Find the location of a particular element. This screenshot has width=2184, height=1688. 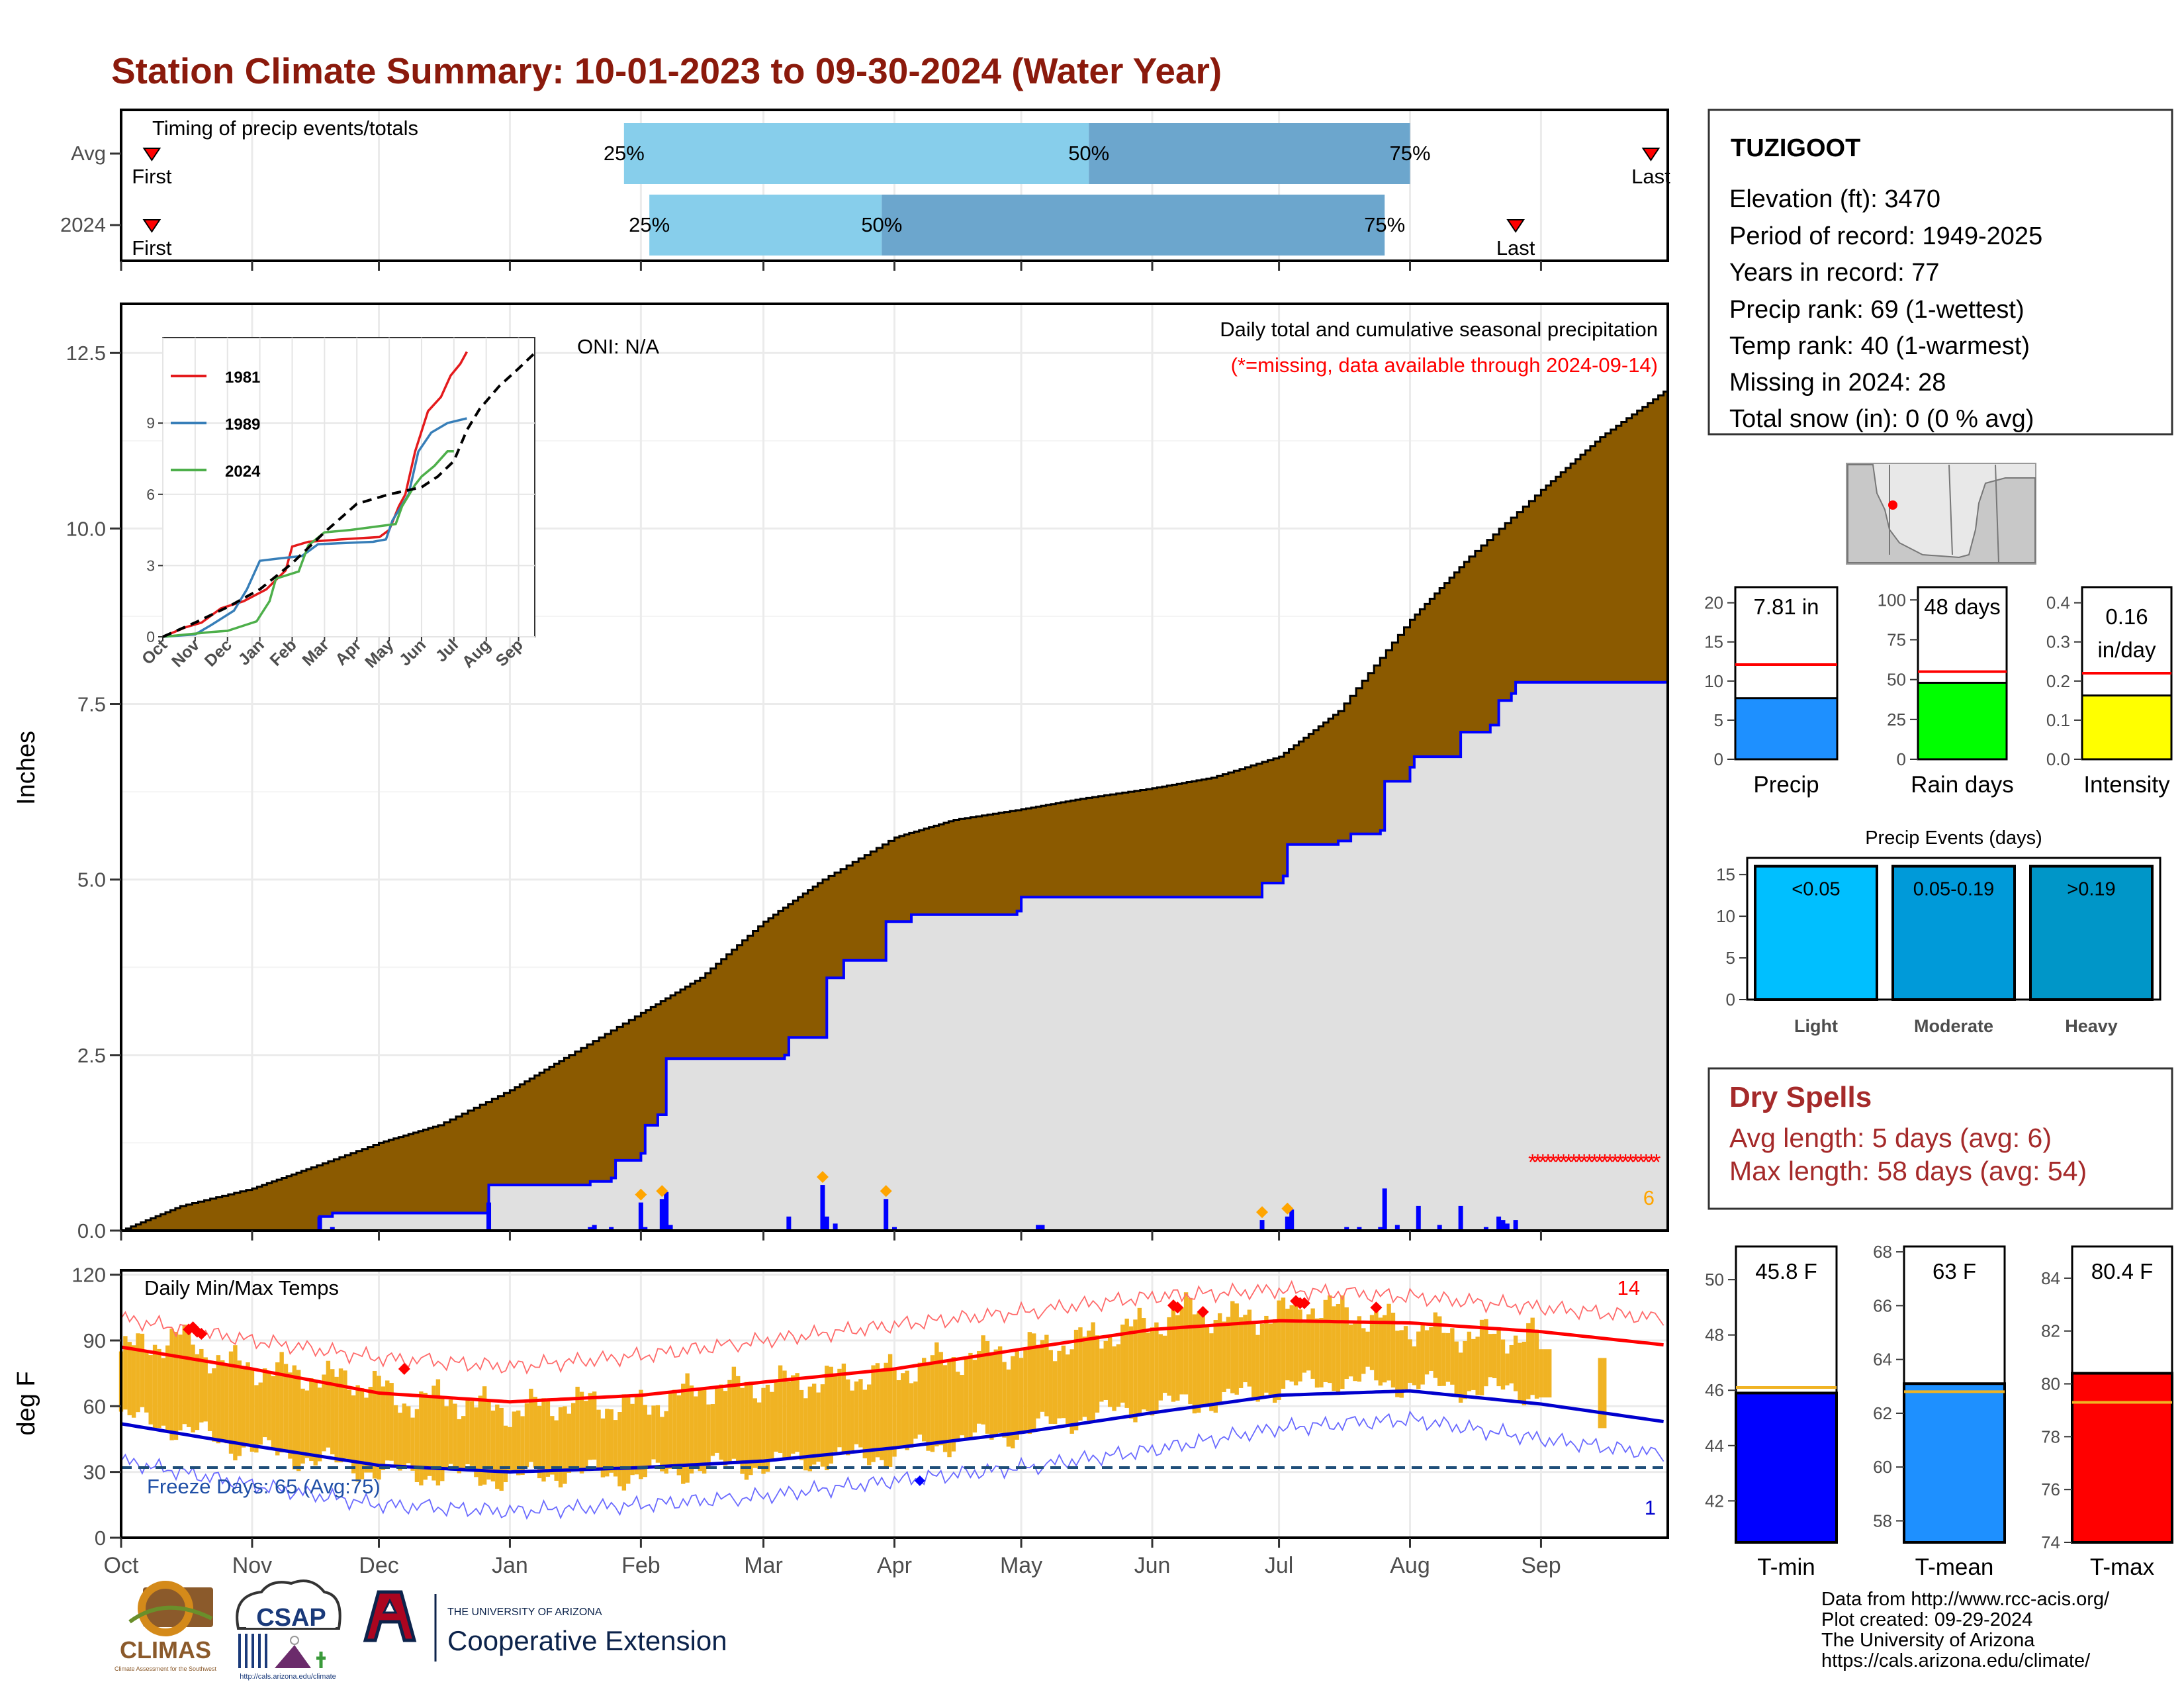

month-tick-label: Apr is located at coordinates (894, 1565).